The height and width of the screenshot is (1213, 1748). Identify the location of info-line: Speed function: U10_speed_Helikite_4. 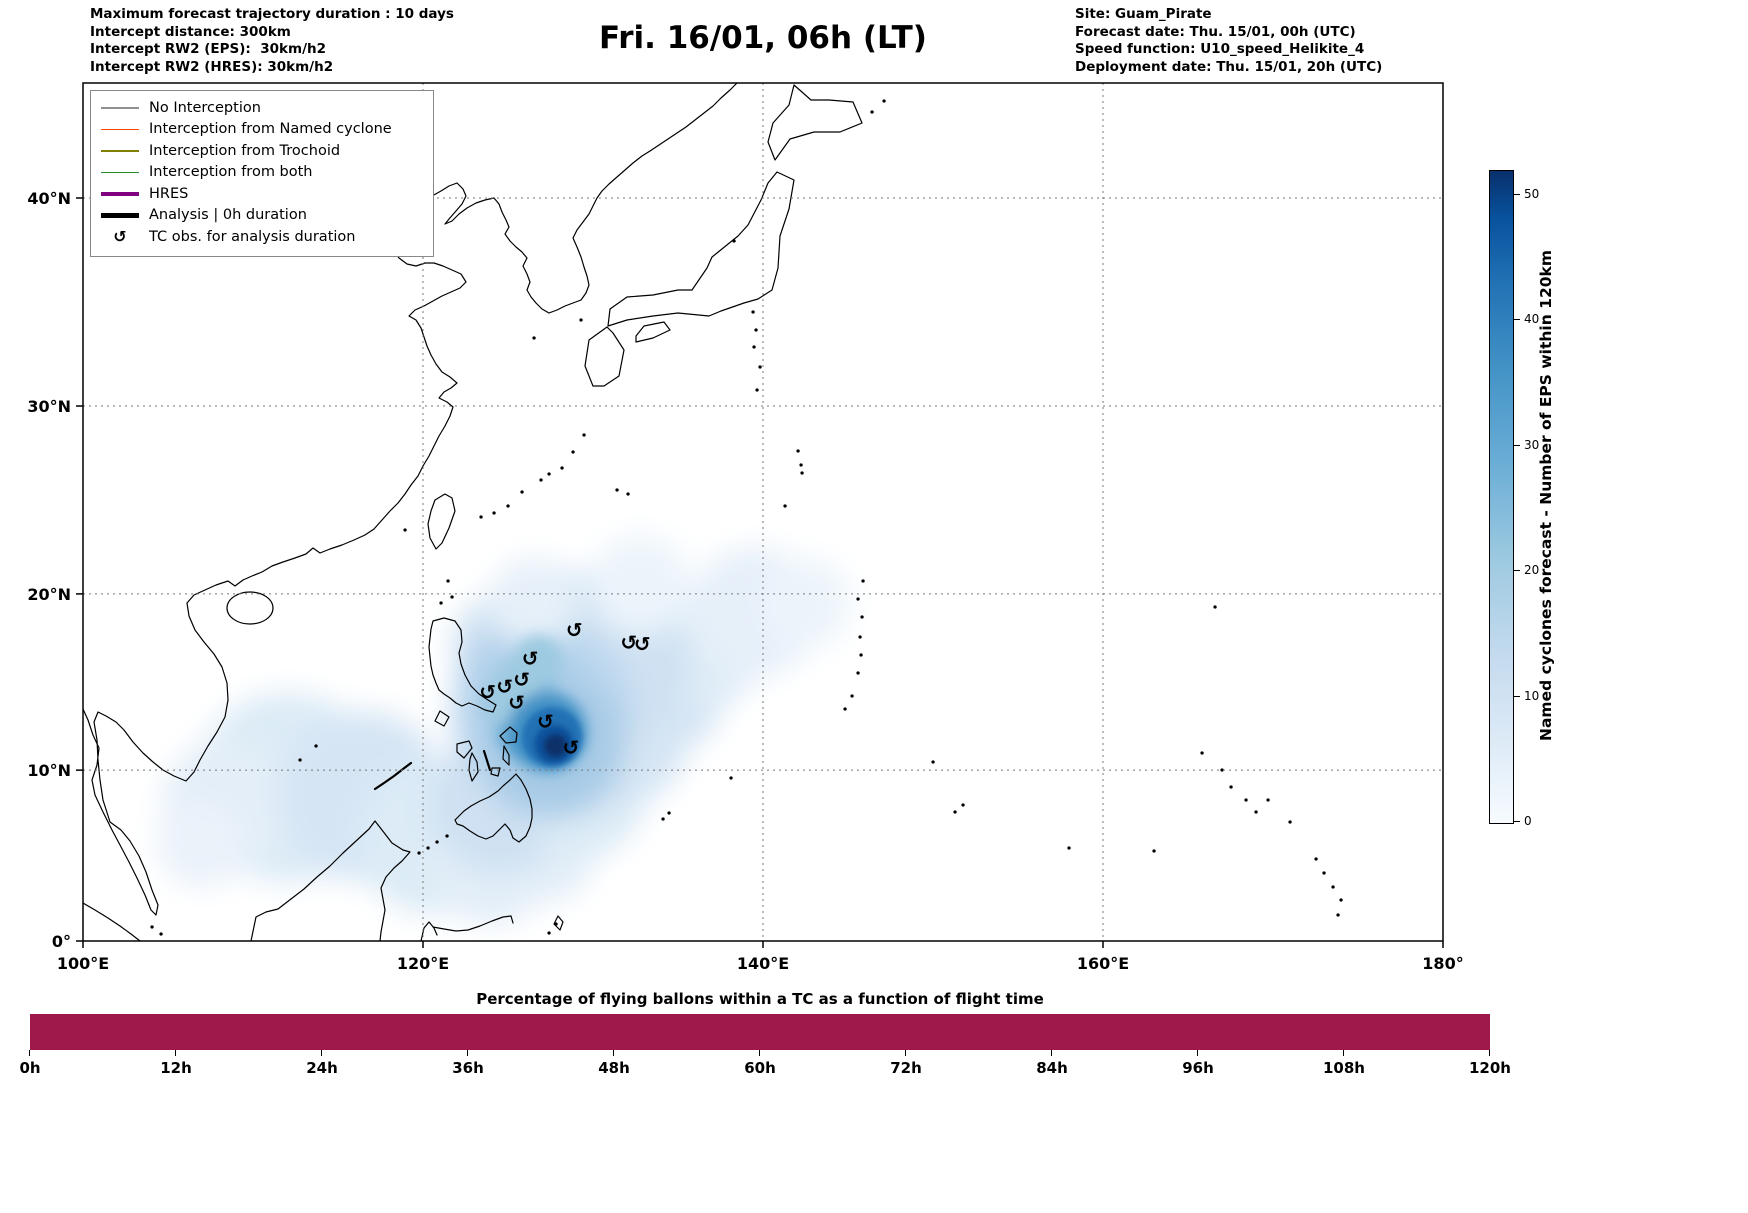
(1220, 49).